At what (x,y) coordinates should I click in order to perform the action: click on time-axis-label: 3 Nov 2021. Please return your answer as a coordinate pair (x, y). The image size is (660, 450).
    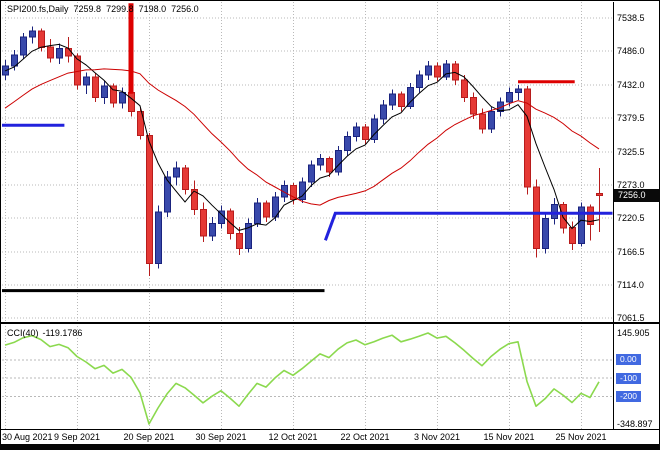
    Looking at the image, I should click on (437, 437).